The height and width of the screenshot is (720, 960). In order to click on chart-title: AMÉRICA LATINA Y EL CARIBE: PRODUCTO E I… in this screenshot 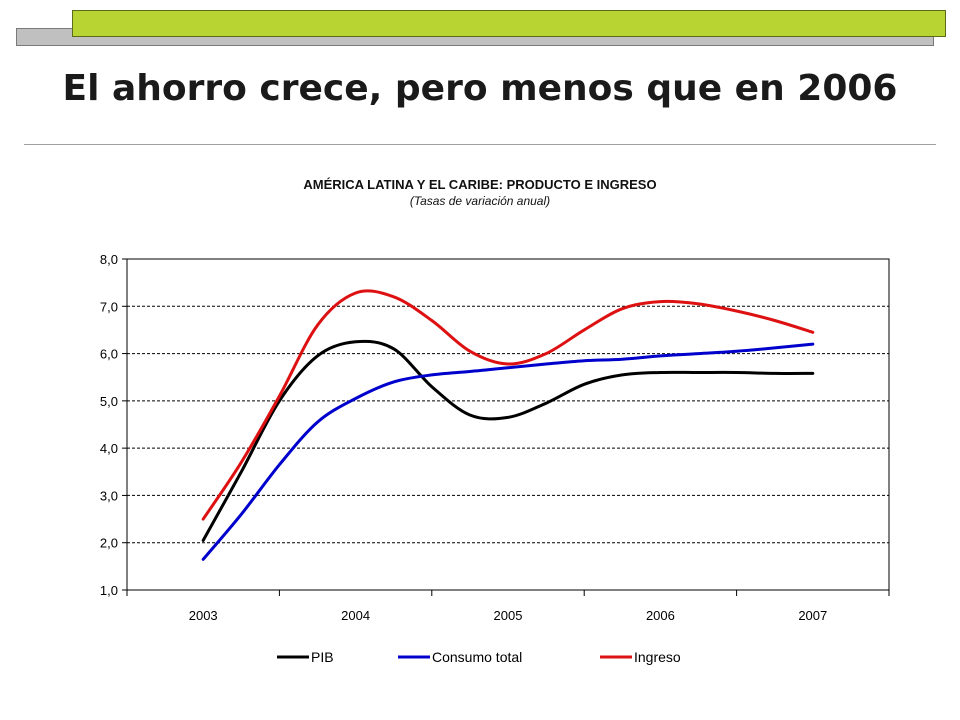, I will do `click(480, 184)`.